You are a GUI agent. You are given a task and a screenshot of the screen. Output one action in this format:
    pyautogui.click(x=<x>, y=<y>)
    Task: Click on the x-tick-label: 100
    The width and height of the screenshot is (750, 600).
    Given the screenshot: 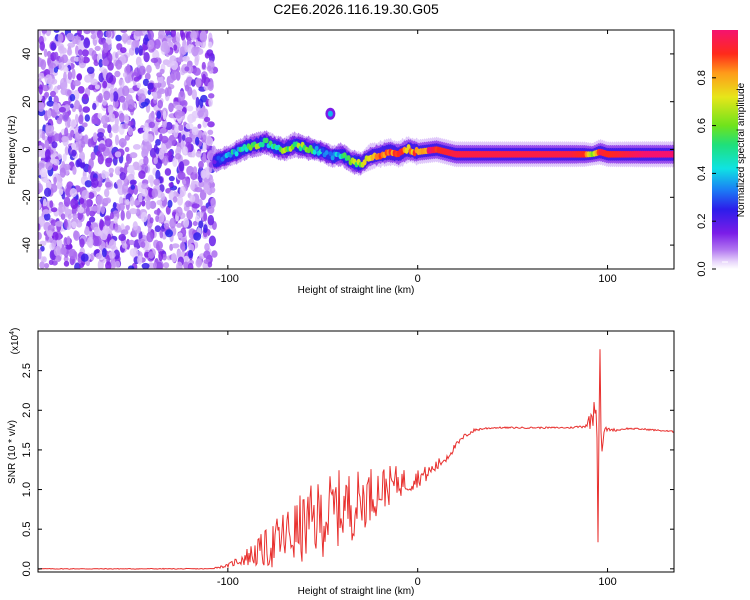 What is the action you would take?
    pyautogui.click(x=607, y=582)
    